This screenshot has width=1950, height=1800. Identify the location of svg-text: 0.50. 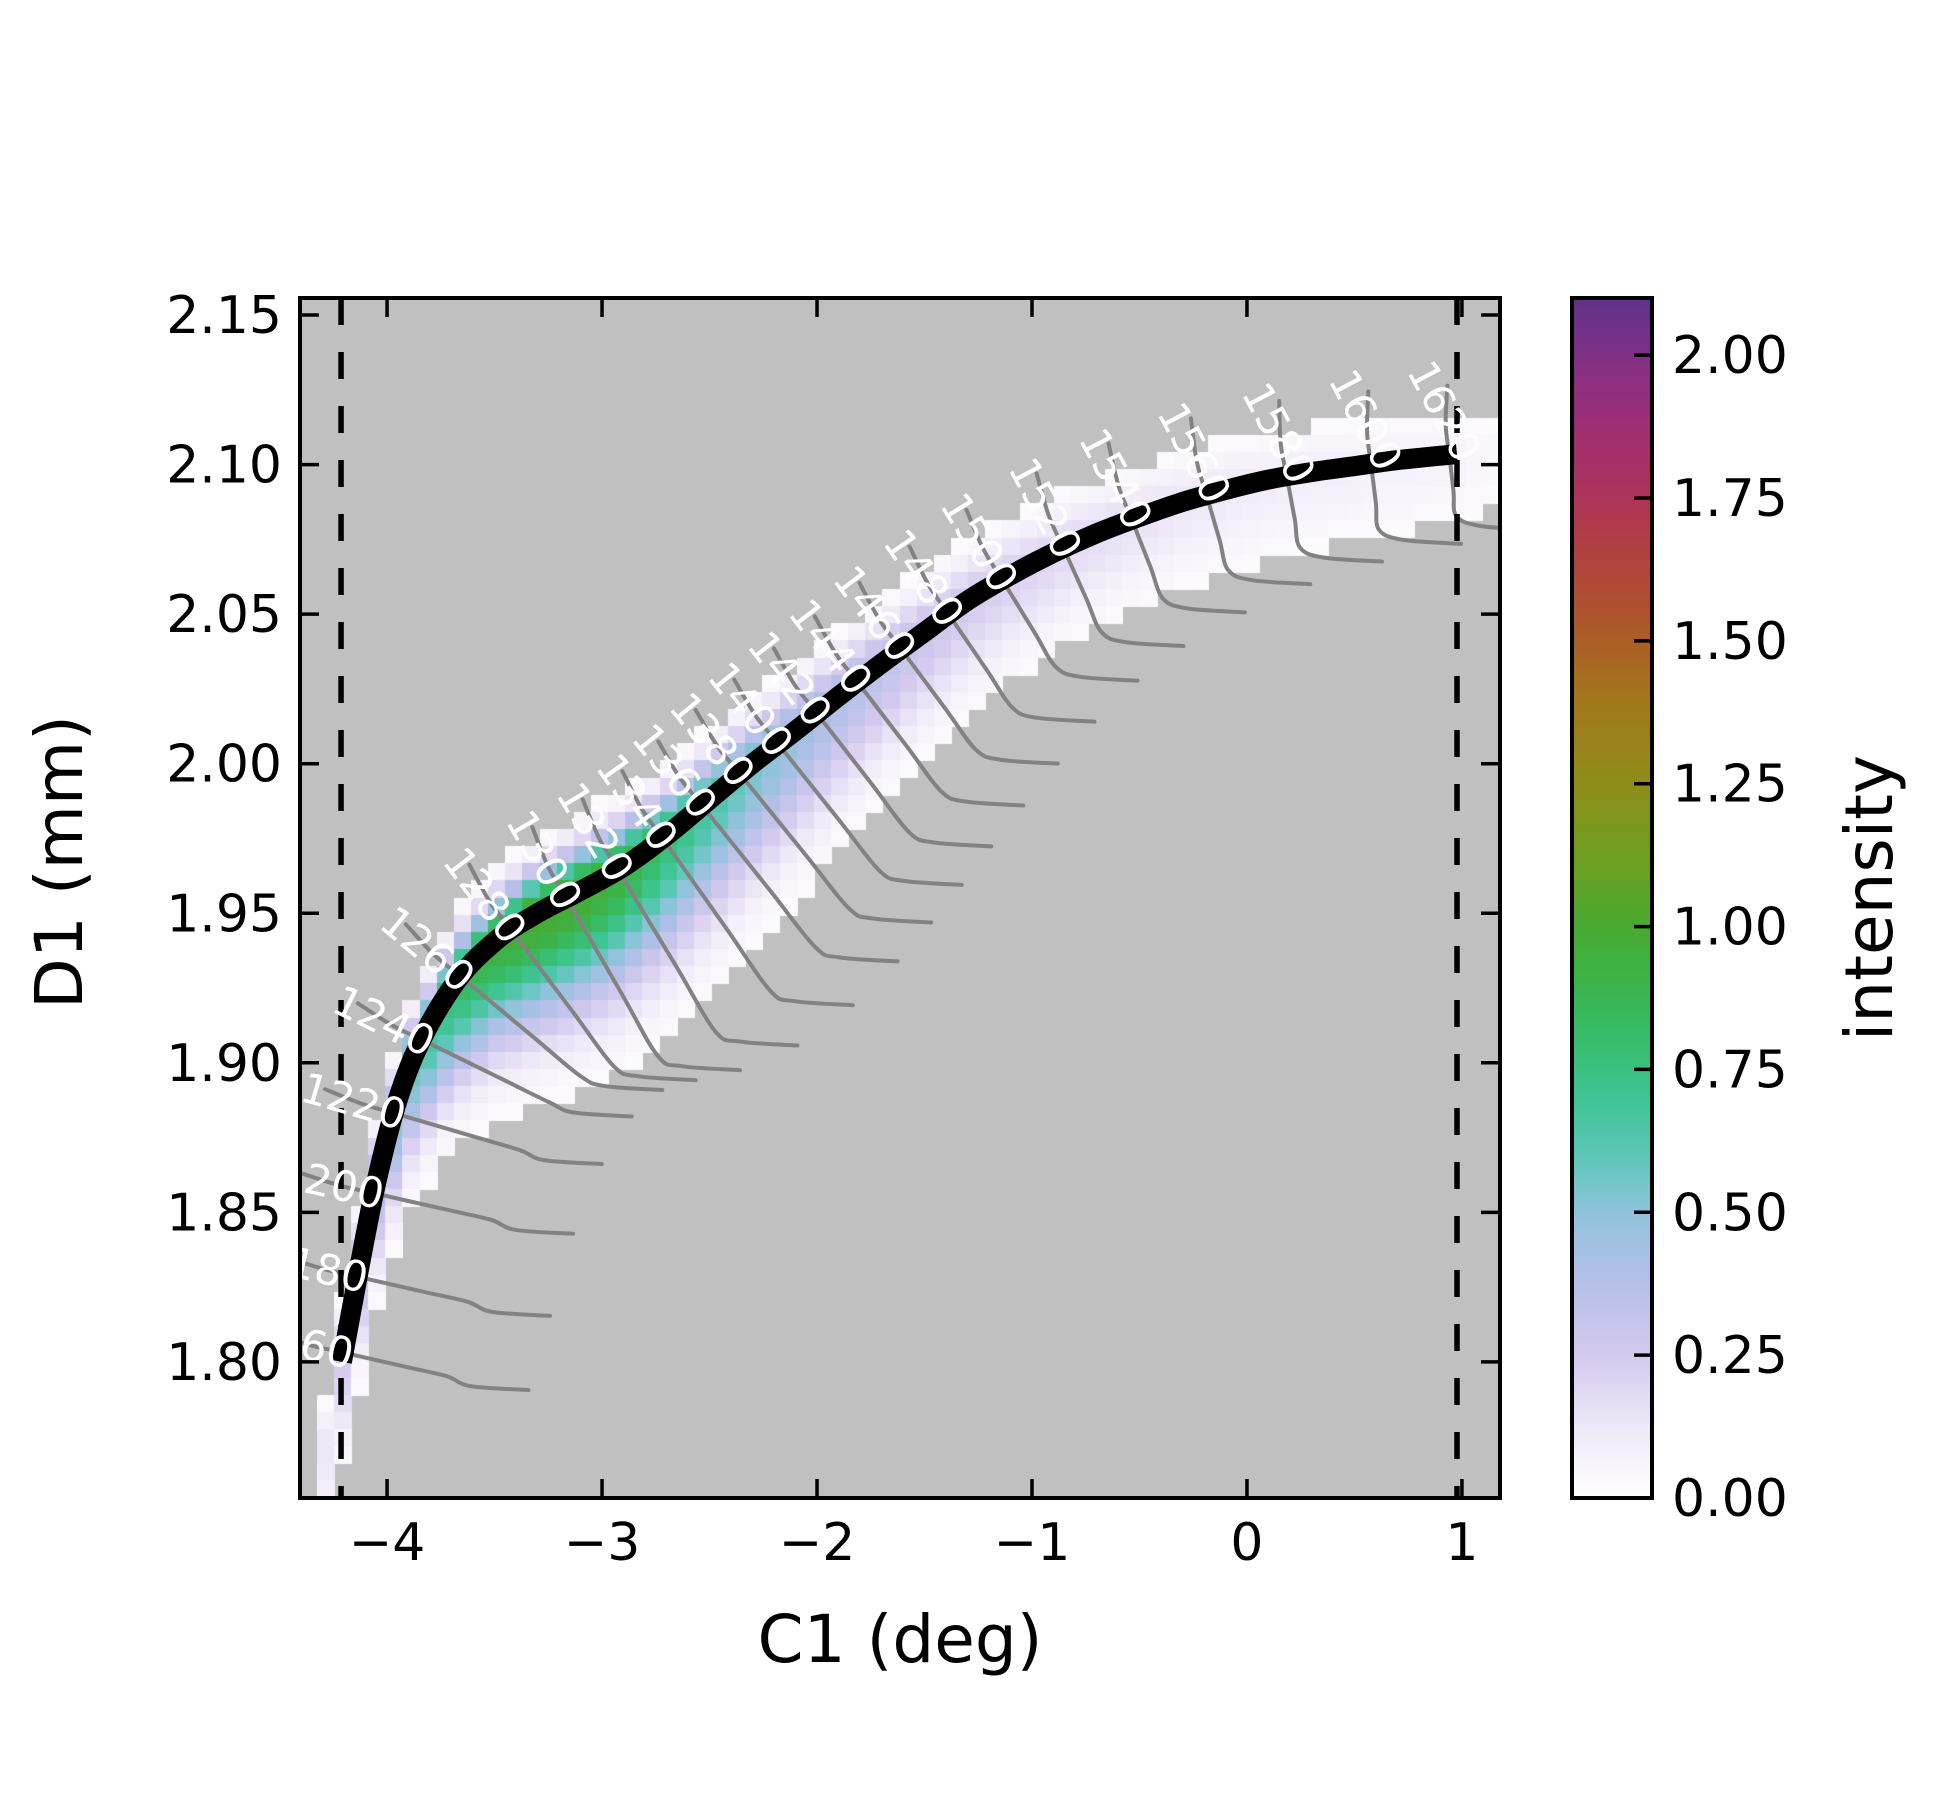
(1730, 1213).